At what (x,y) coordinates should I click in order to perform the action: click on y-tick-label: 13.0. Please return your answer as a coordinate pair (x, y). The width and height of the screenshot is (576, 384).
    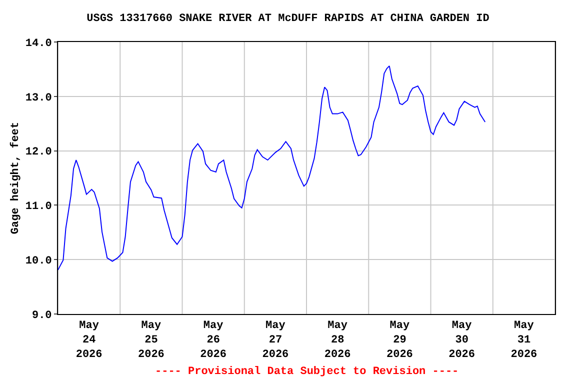
    Looking at the image, I should click on (38, 98).